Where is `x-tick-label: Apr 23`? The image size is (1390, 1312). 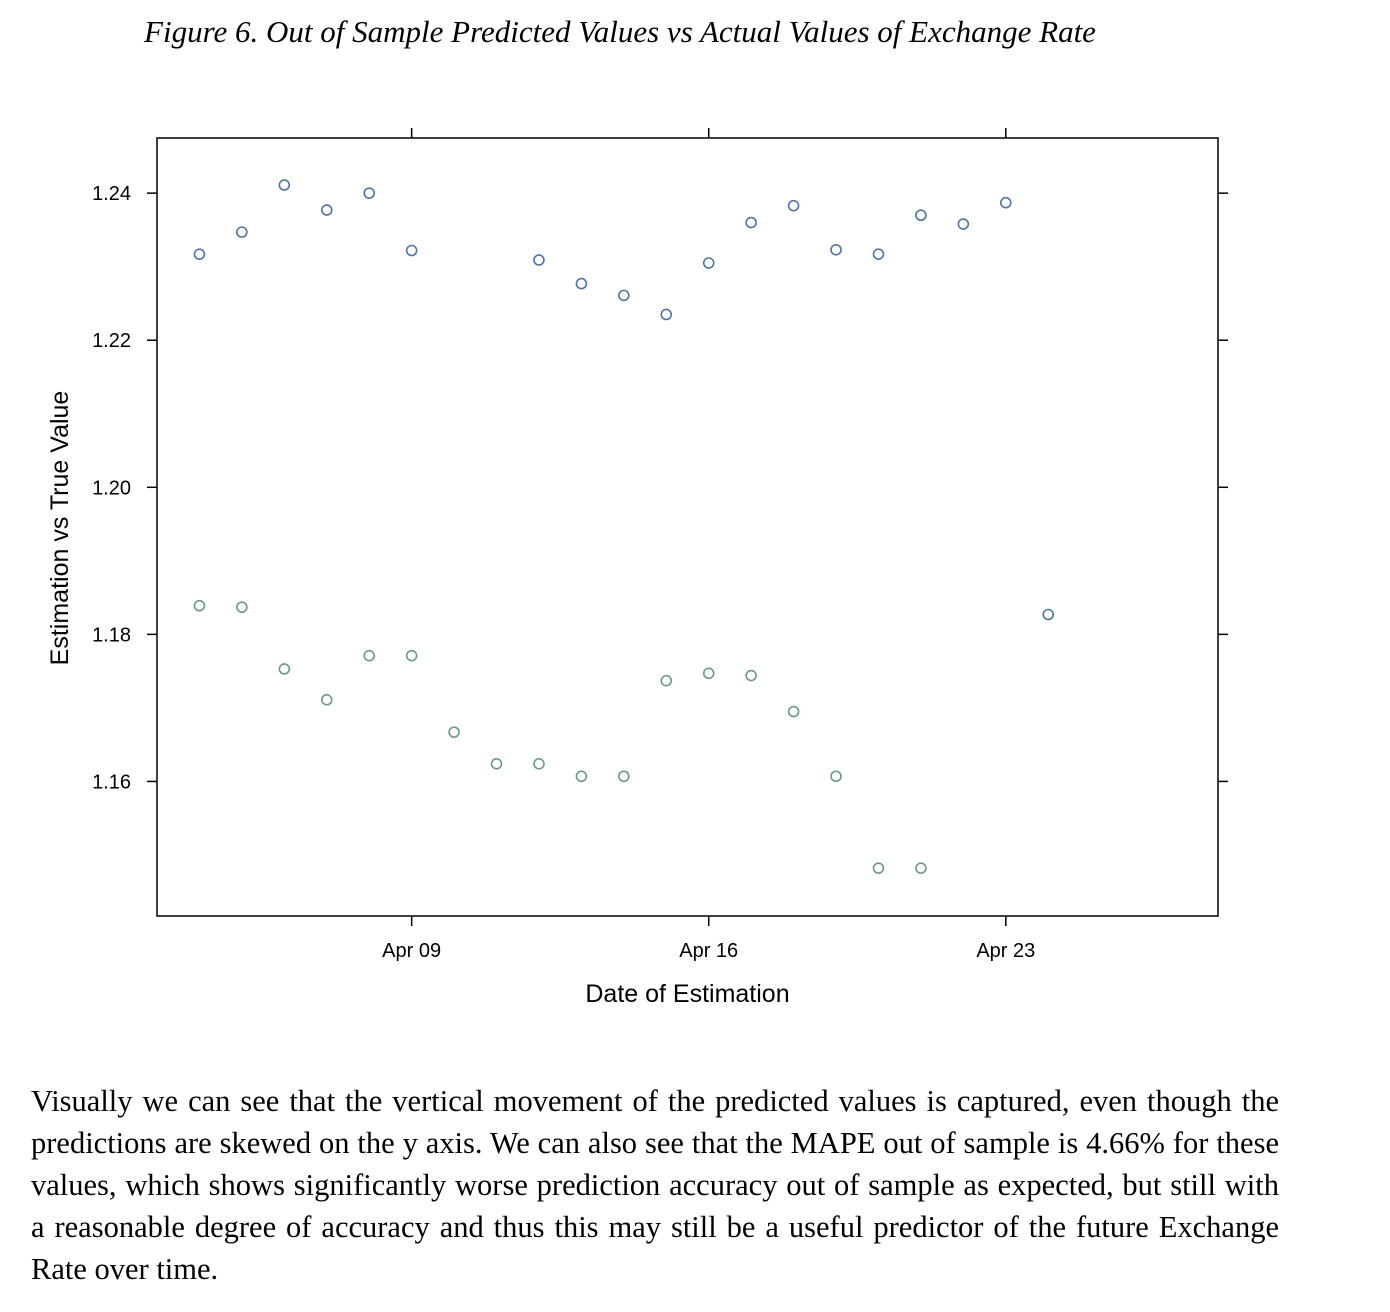
x-tick-label: Apr 23 is located at coordinates (1005, 951).